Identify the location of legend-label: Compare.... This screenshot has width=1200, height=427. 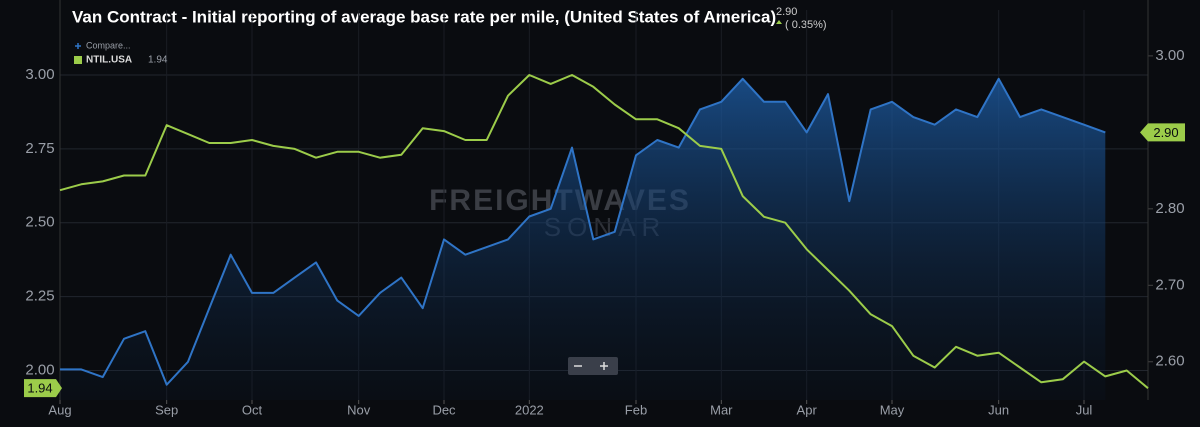
(108, 45).